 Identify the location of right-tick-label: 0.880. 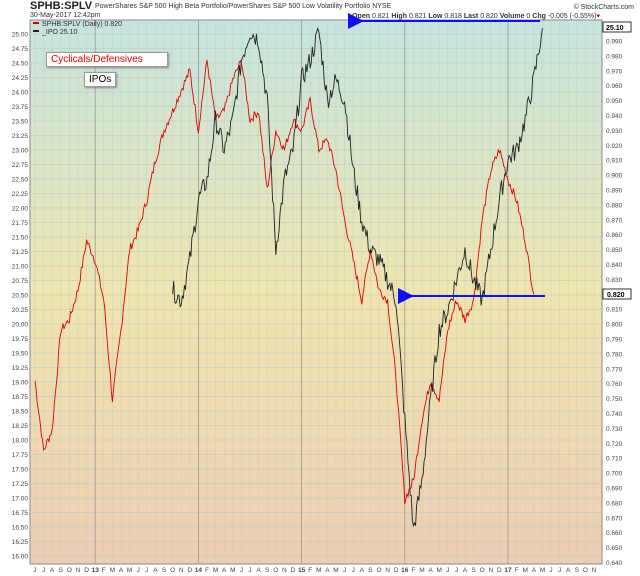
(614, 205).